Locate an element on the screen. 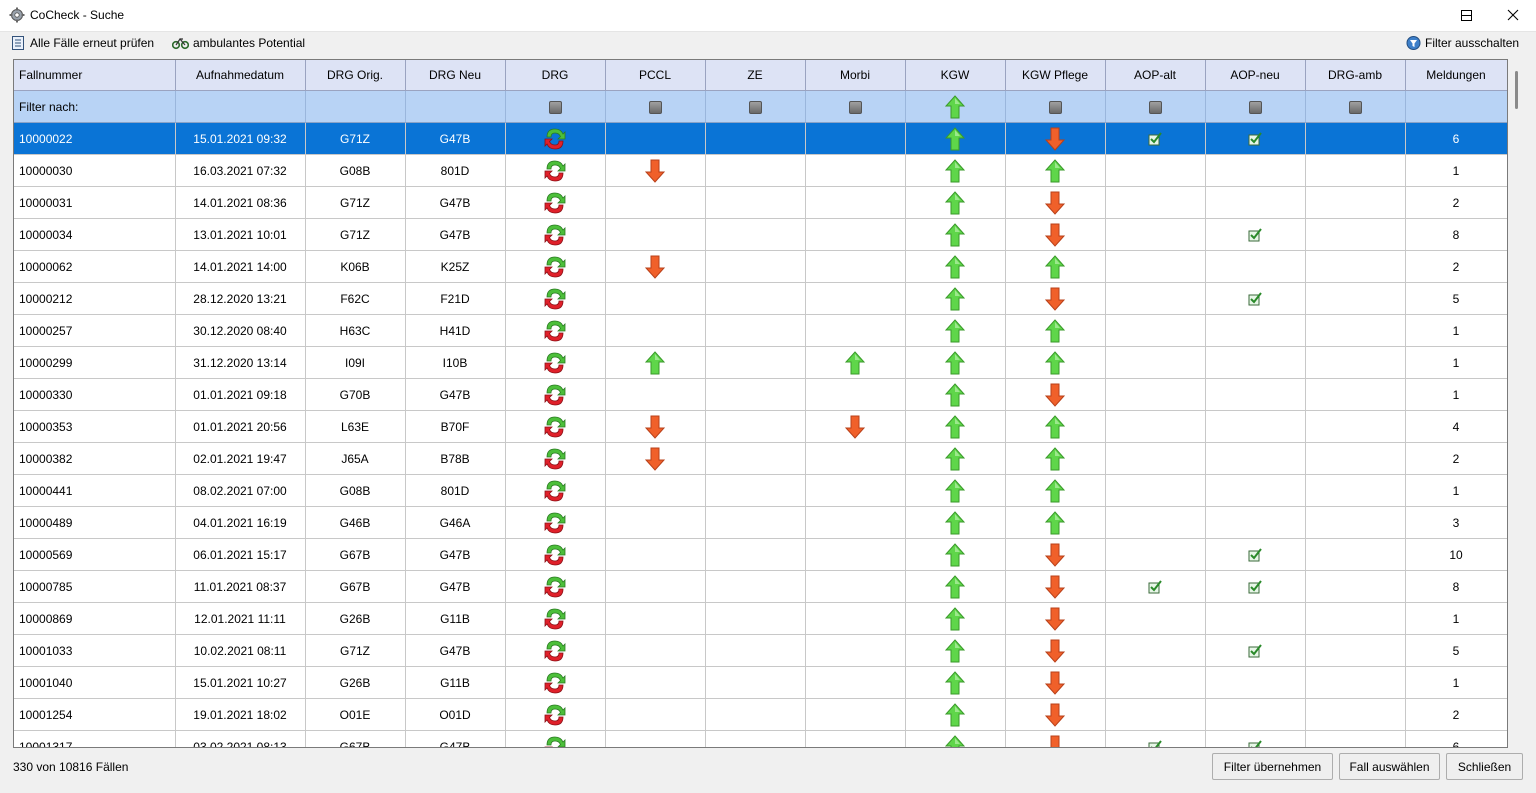 Image resolution: width=1536 pixels, height=793 pixels. cell-meld: 5 is located at coordinates (1456, 298).